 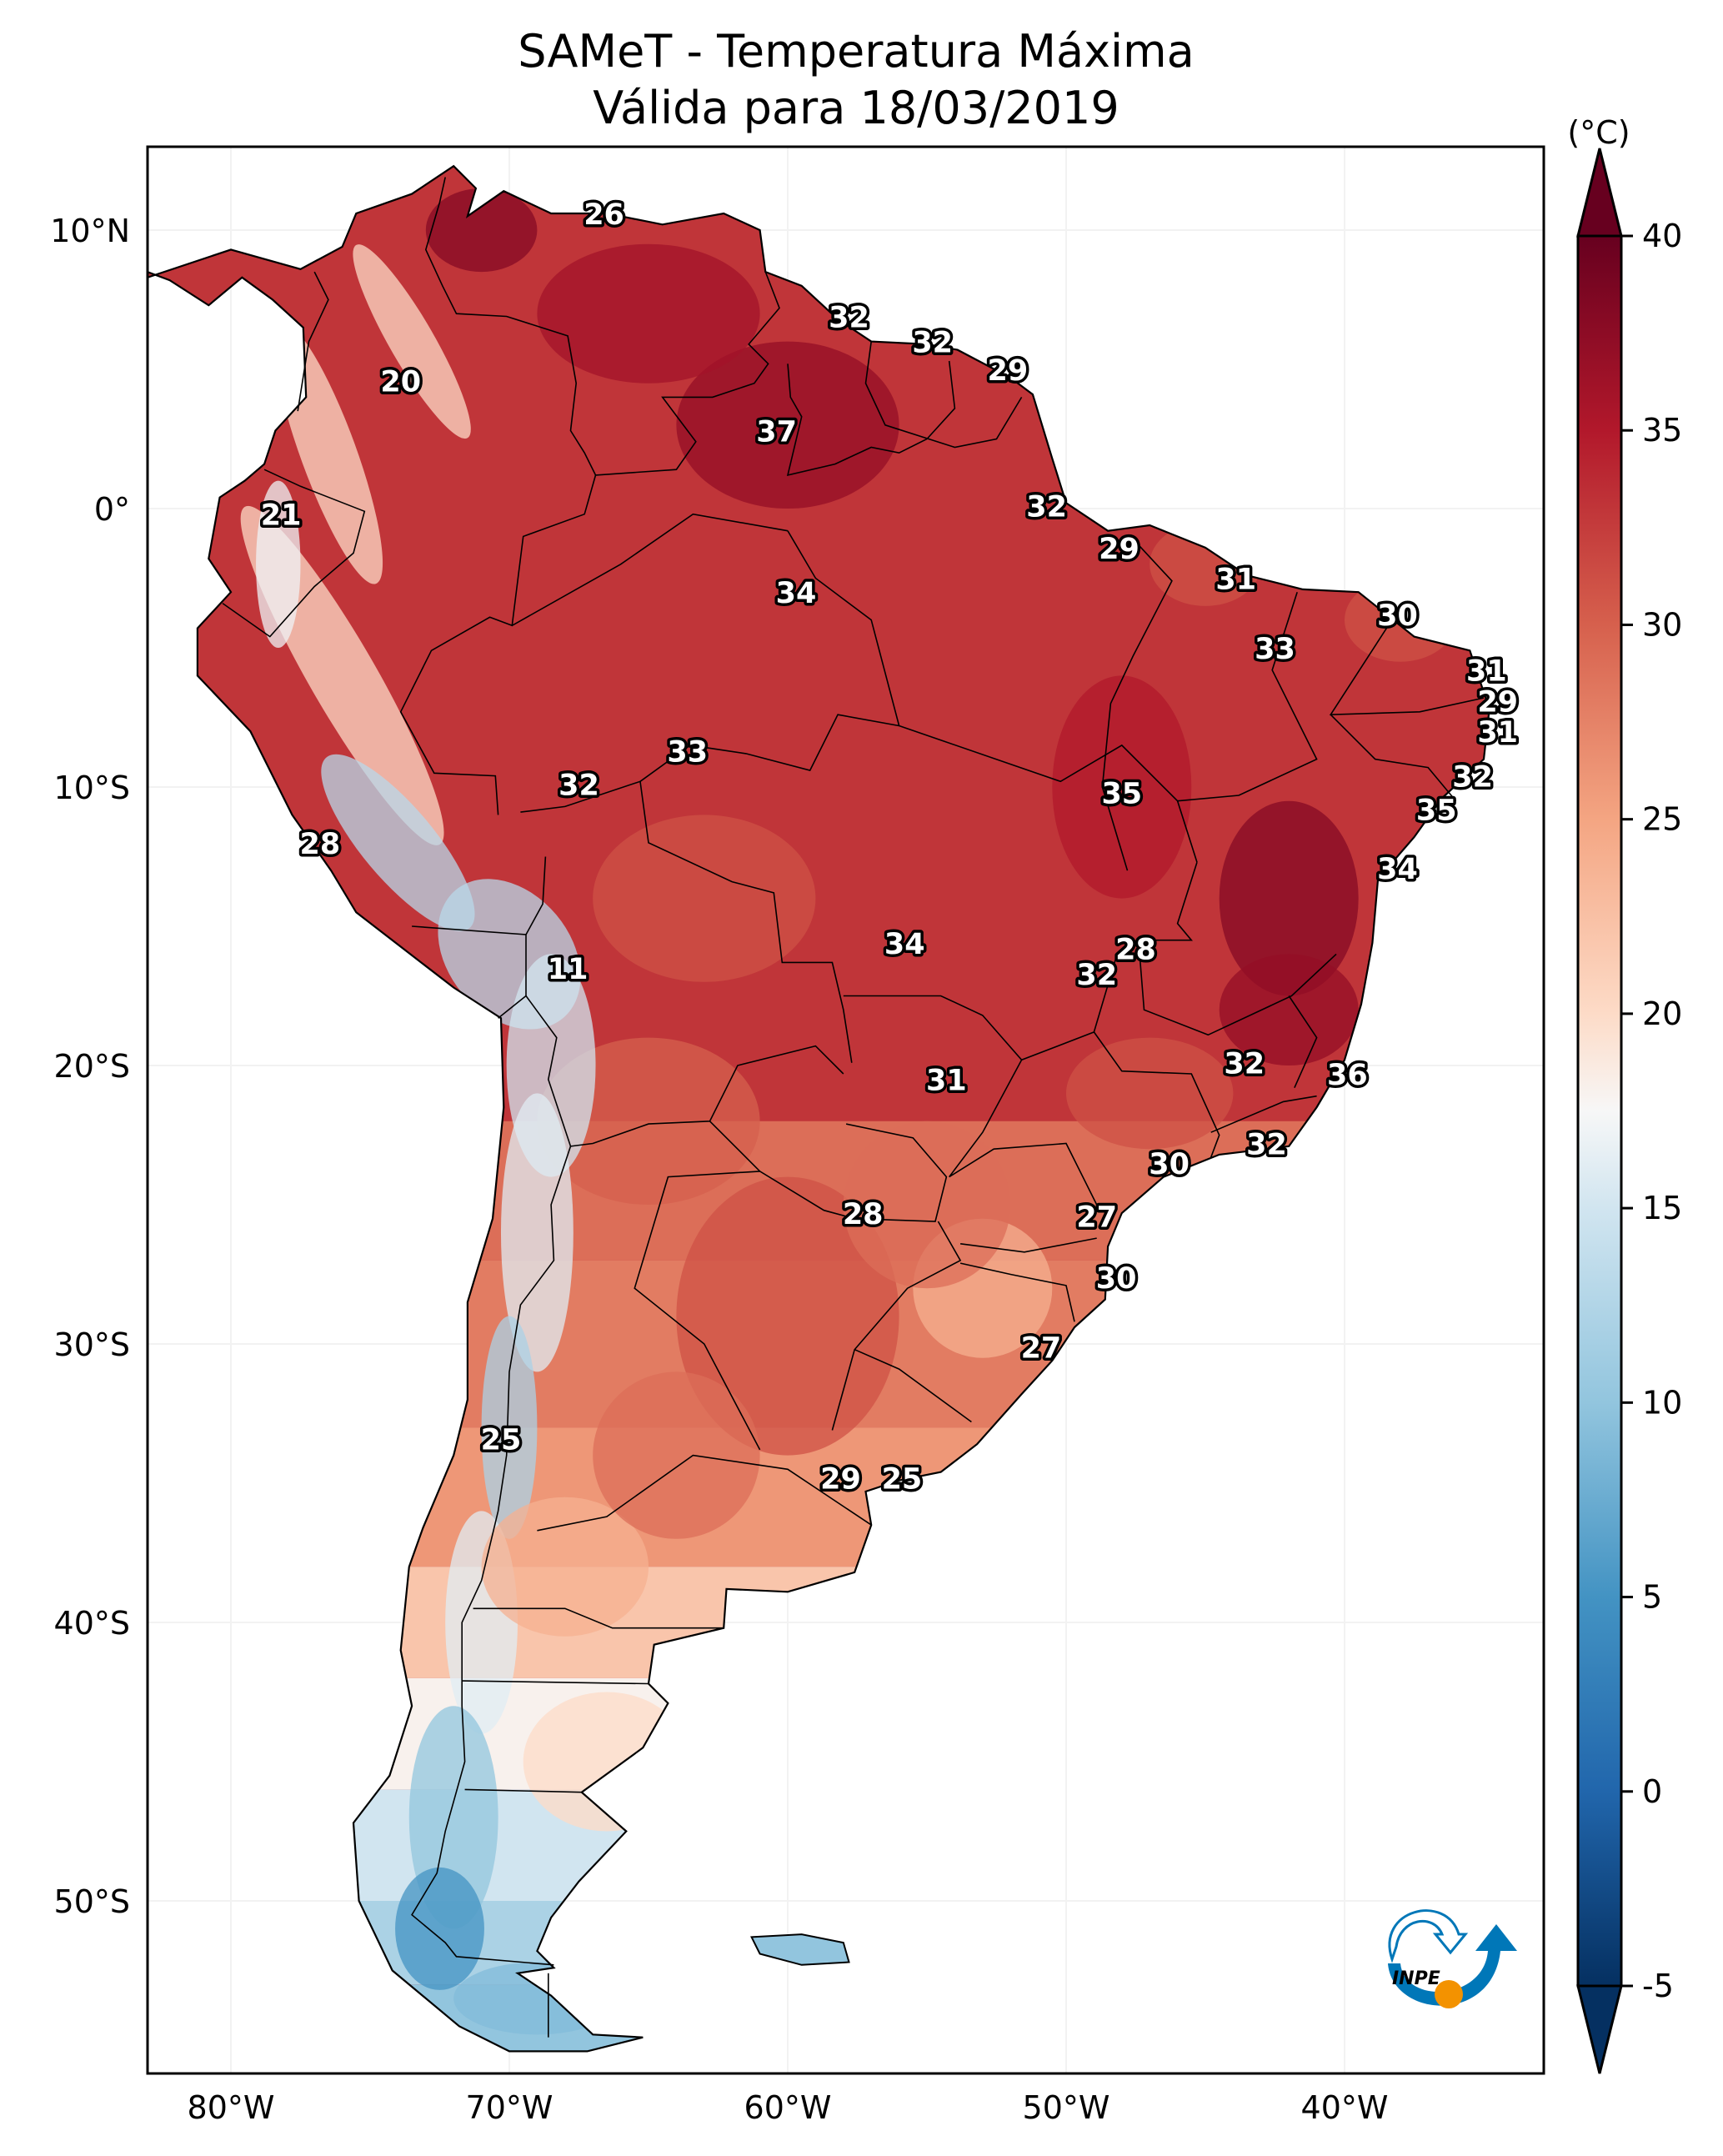 What do you see at coordinates (1096, 1217) in the screenshot?
I see `station-value-label: 27` at bounding box center [1096, 1217].